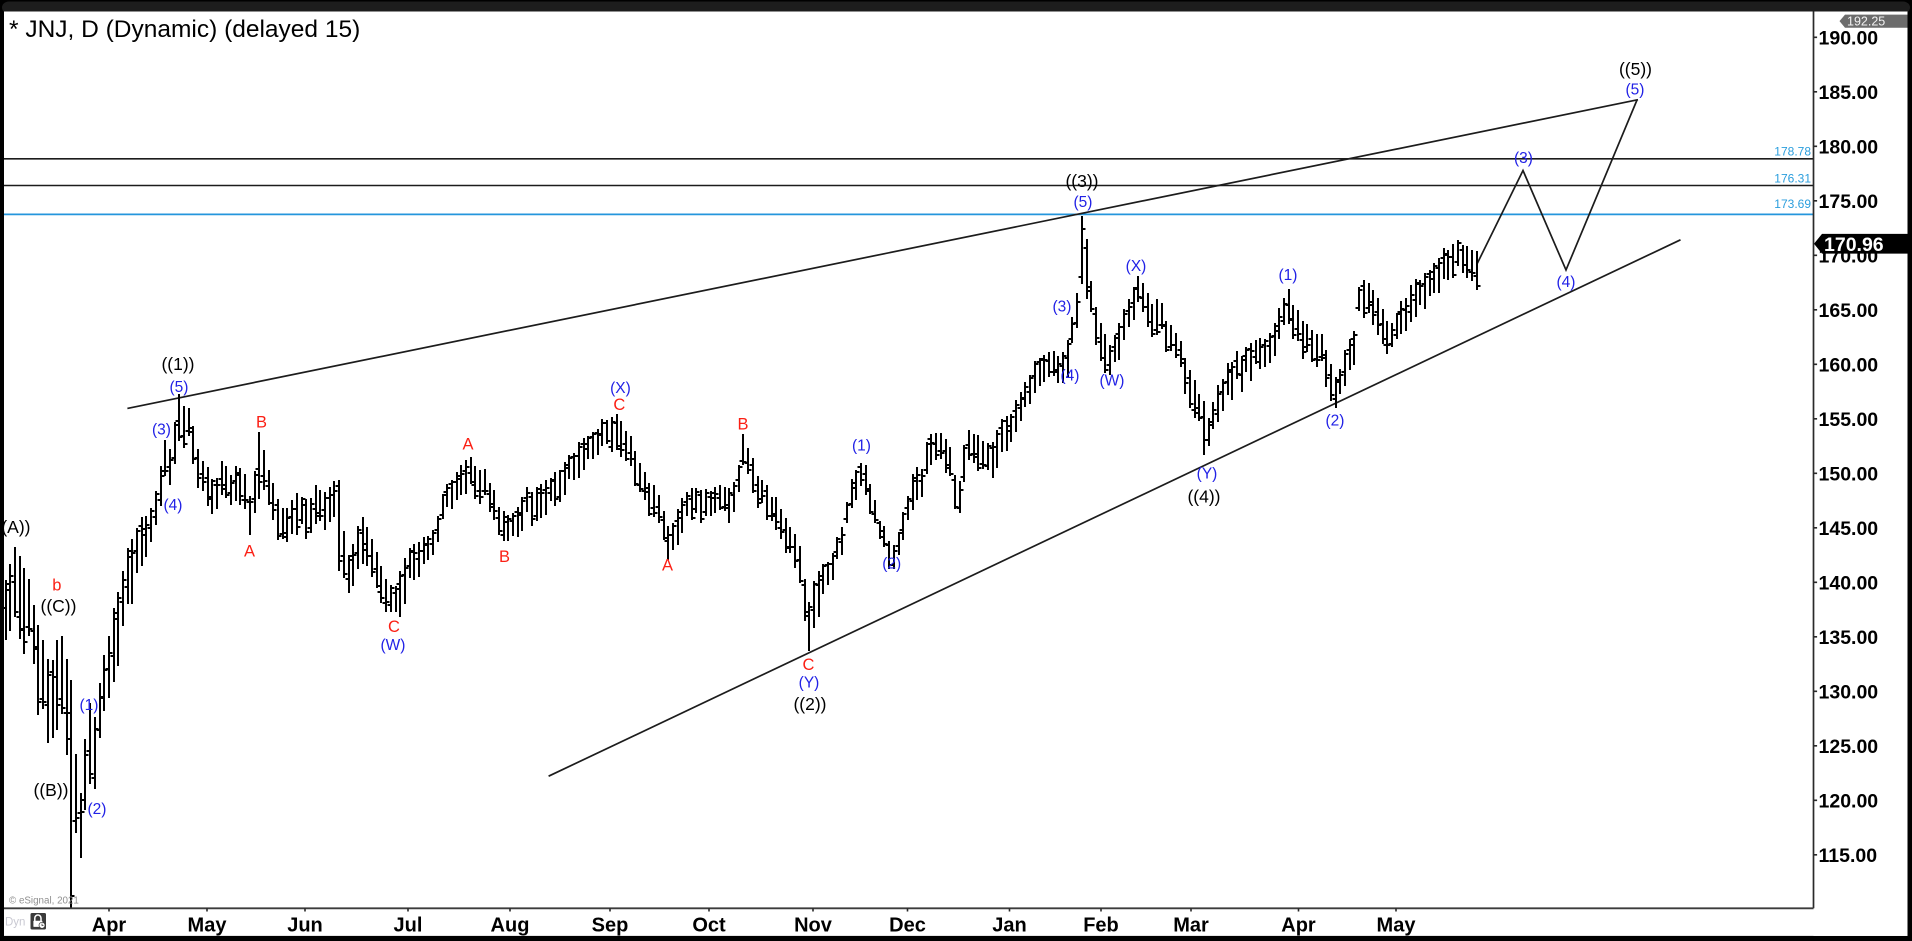  Describe the element at coordinates (184, 29) in the screenshot. I see `svg-text:* JNJ, D (Dynamic) (delayed 15: * JNJ, D (Dynamic) (delayed 15)` at that location.